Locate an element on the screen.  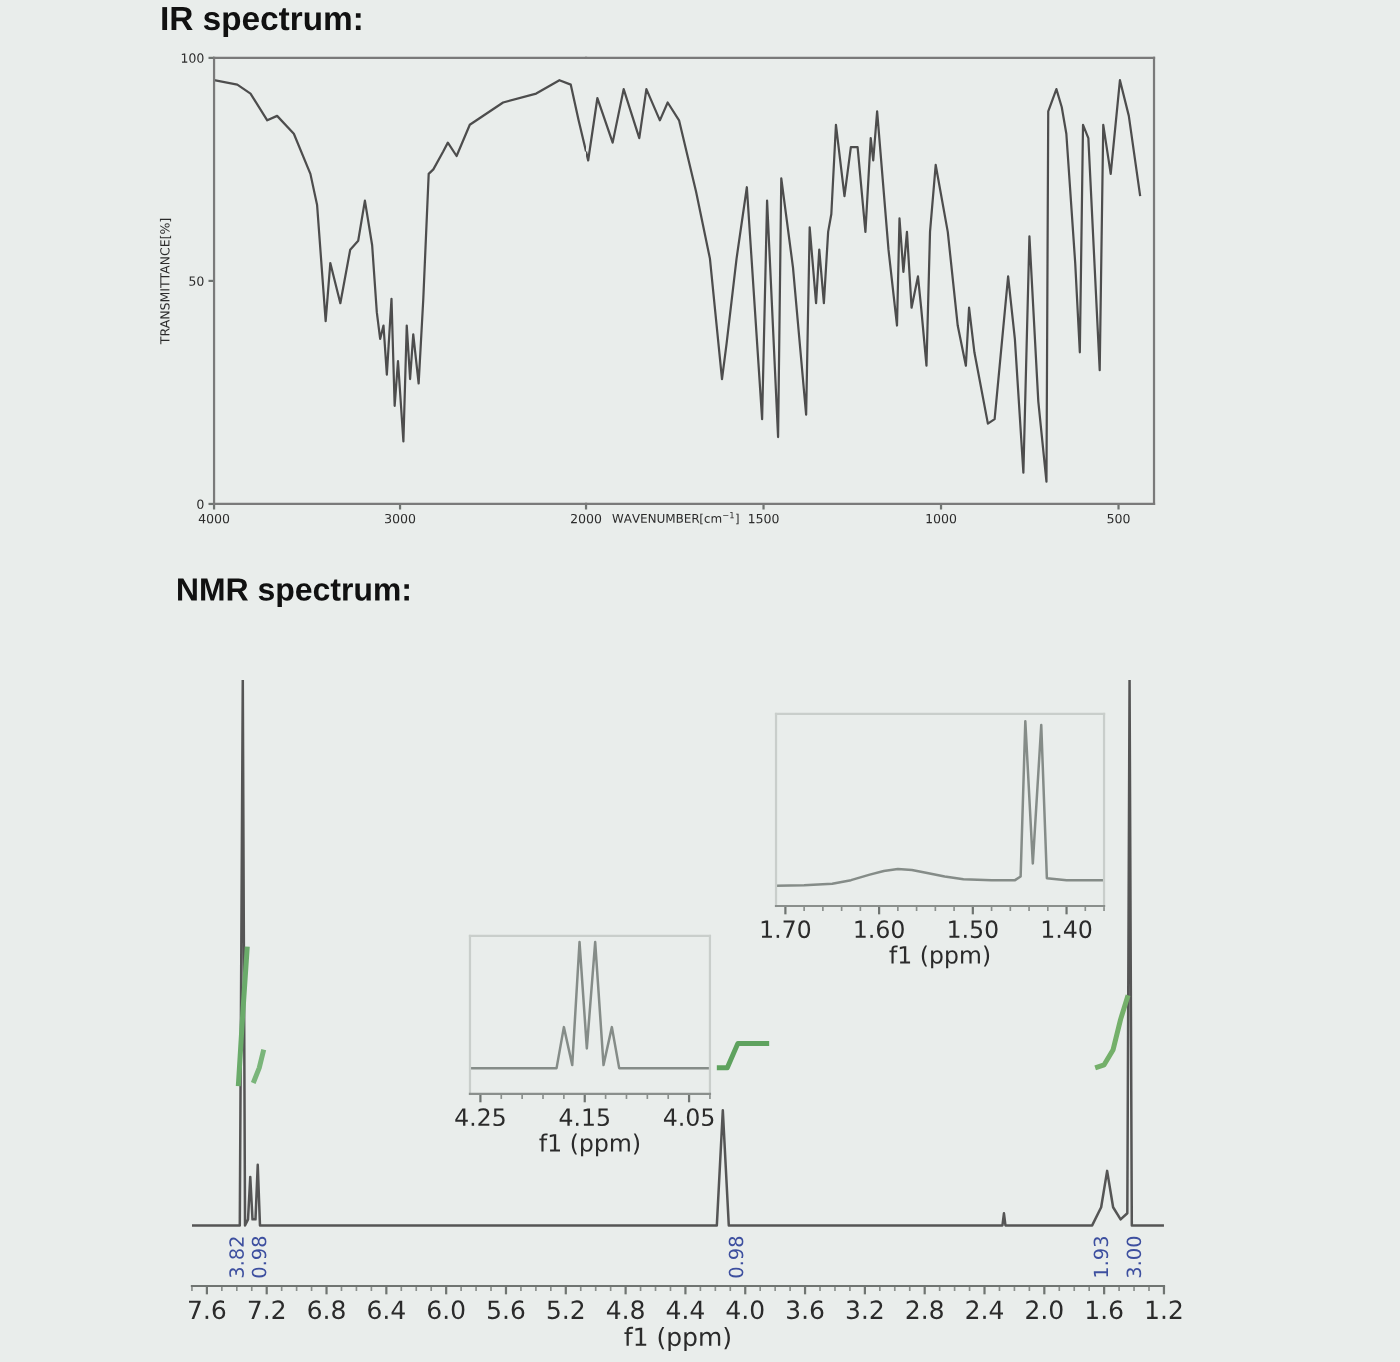
x-tick-label: 1.2 is located at coordinates (1164, 1309).